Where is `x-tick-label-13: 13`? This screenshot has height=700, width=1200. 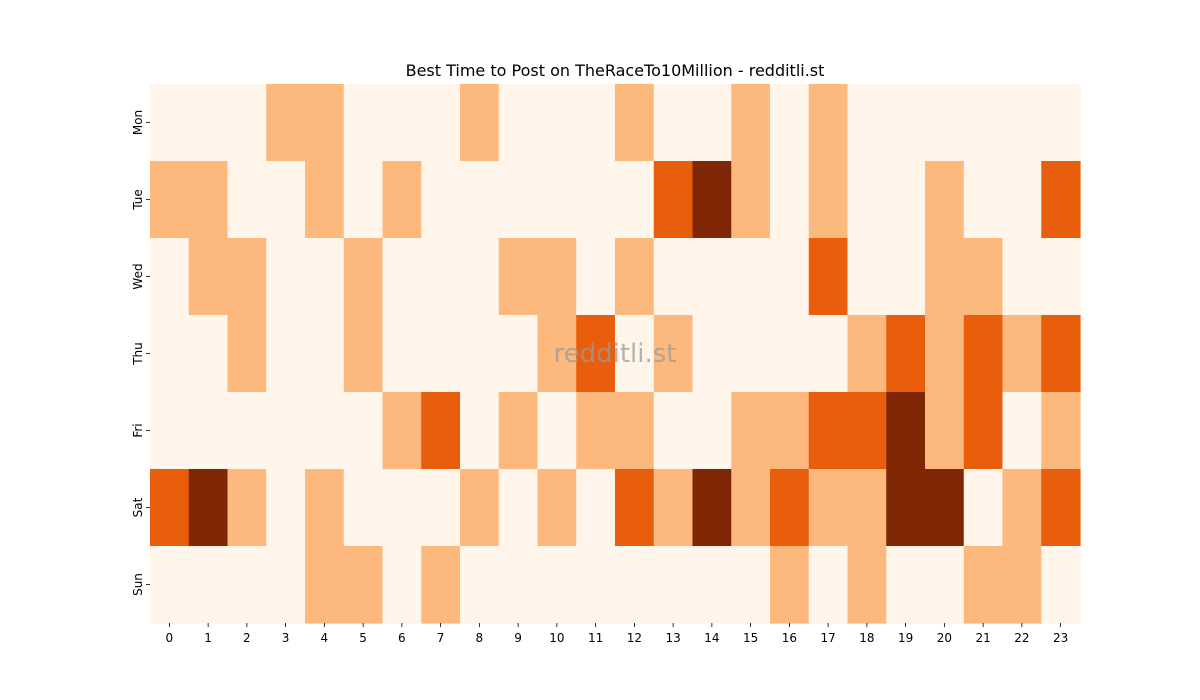 x-tick-label-13: 13 is located at coordinates (672, 638).